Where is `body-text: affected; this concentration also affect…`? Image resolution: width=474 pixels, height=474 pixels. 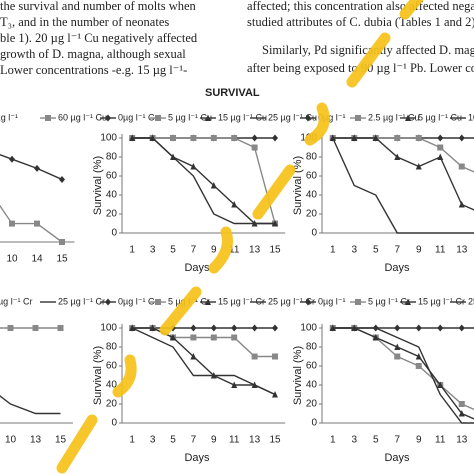
body-text: affected; this concentration also affect… is located at coordinates (360, 6).